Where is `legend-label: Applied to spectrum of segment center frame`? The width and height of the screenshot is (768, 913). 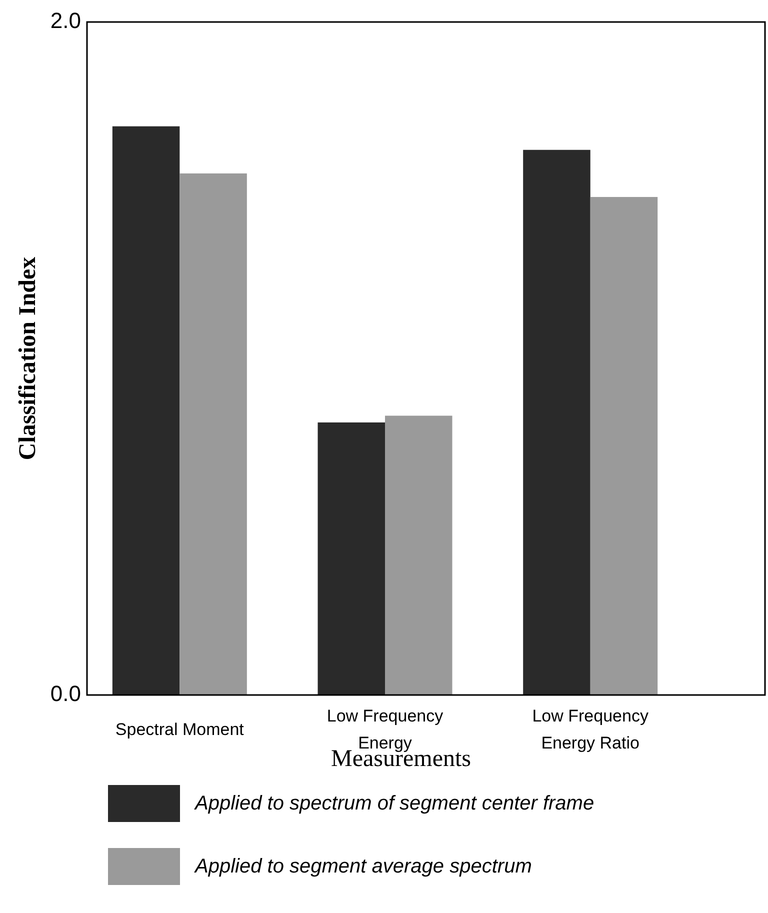 legend-label: Applied to spectrum of segment center frame is located at coordinates (394, 803).